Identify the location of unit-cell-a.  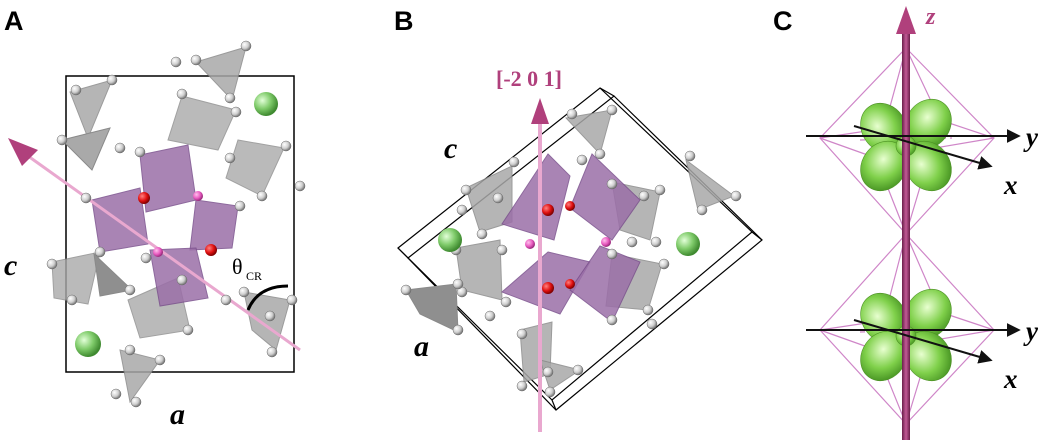
(180, 224).